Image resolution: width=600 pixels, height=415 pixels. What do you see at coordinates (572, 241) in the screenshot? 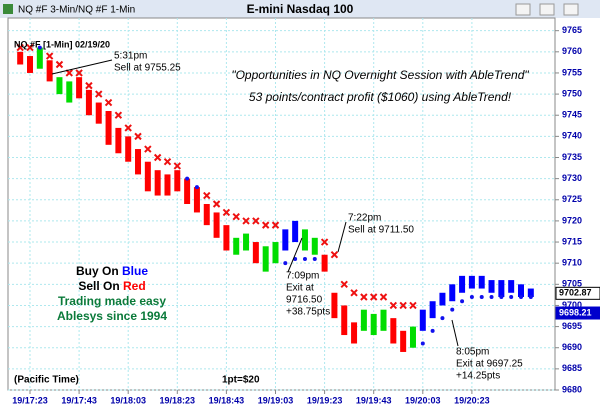
I see `y-tick-label: 9715` at bounding box center [572, 241].